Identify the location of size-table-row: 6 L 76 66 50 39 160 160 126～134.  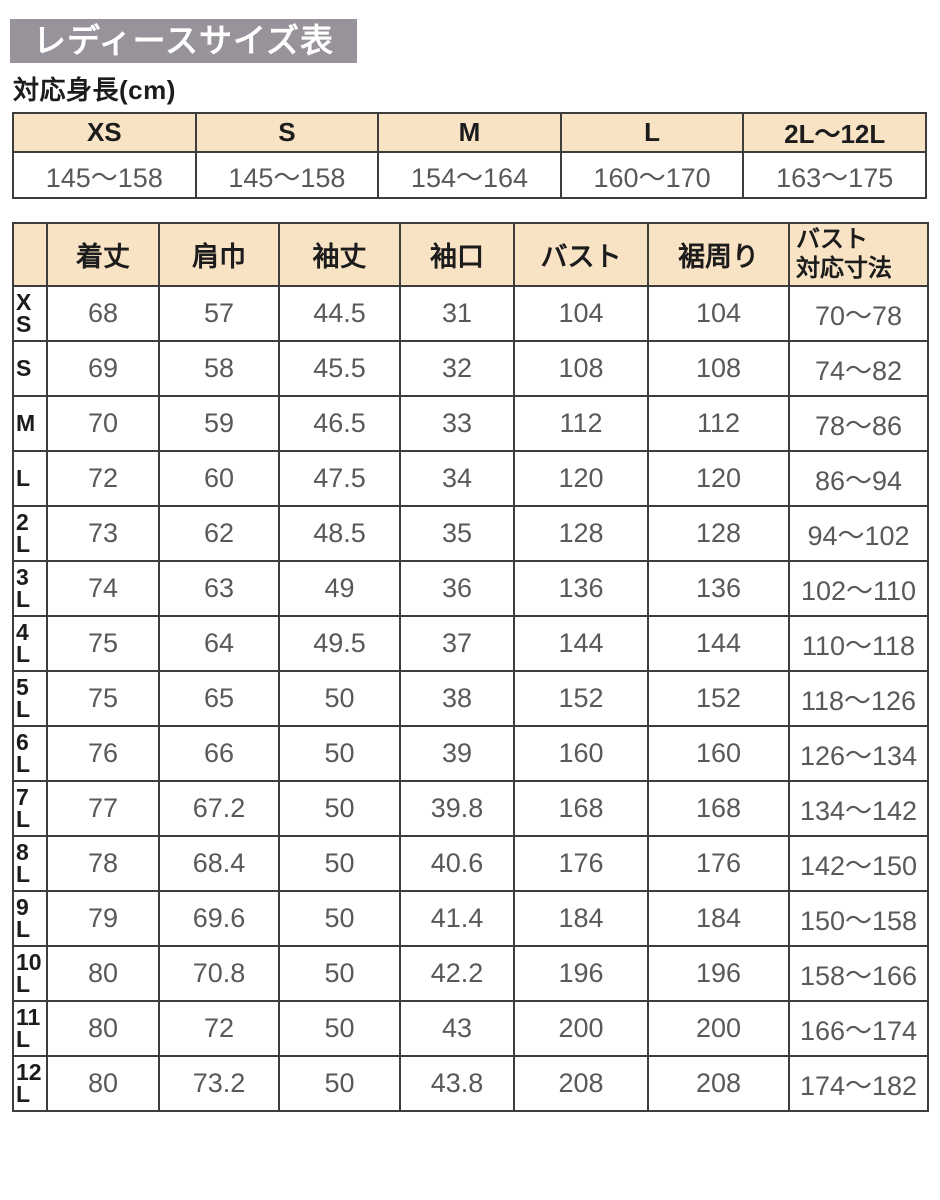
(470, 753).